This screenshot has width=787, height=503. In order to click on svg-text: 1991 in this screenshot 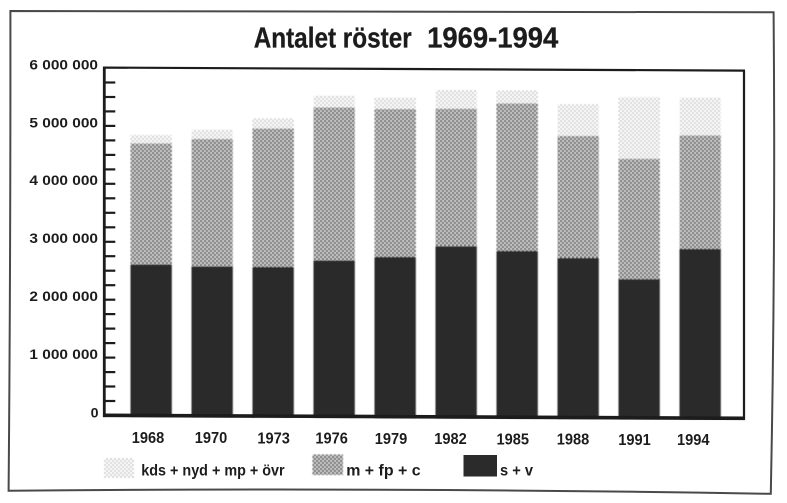, I will do `click(634, 440)`.